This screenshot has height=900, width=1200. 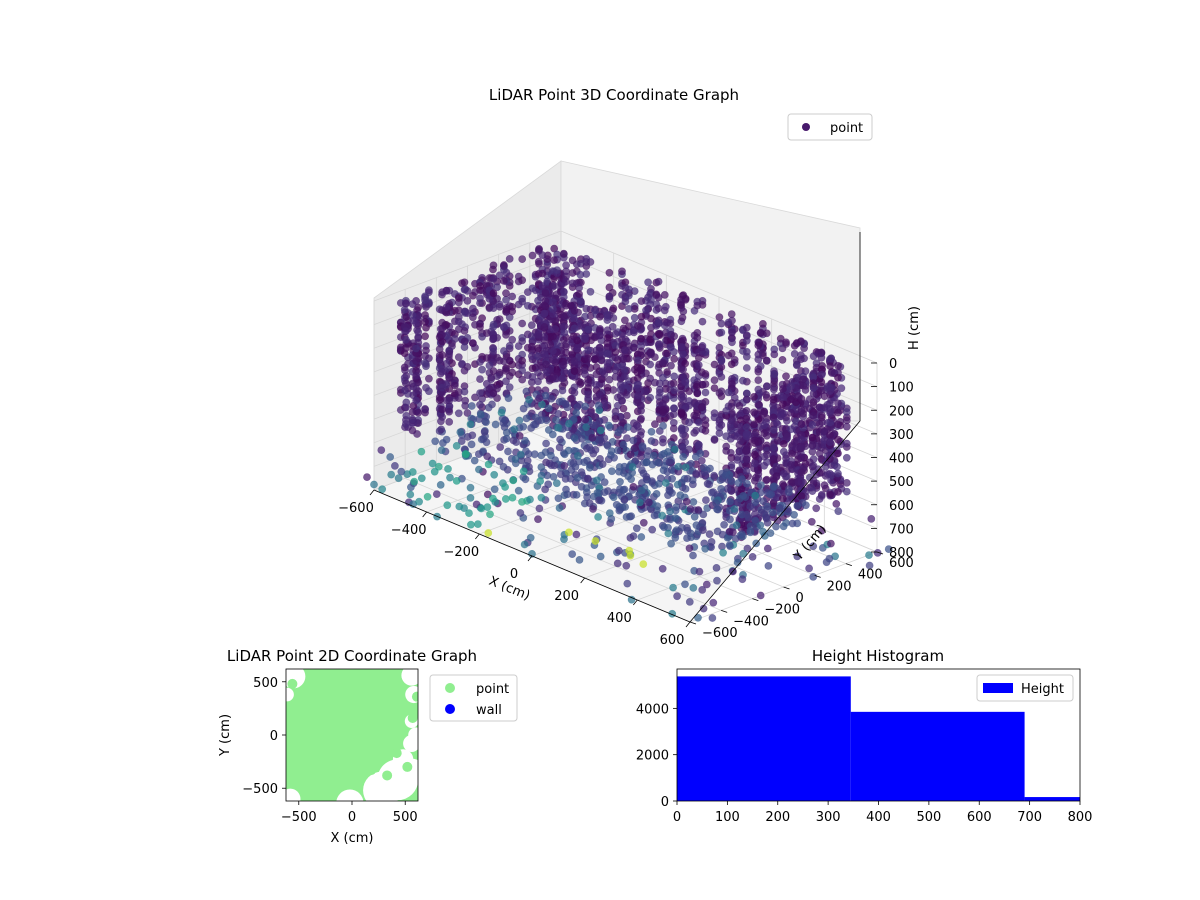 I want to click on z-tick-label-3d: 700, so click(x=901, y=529).